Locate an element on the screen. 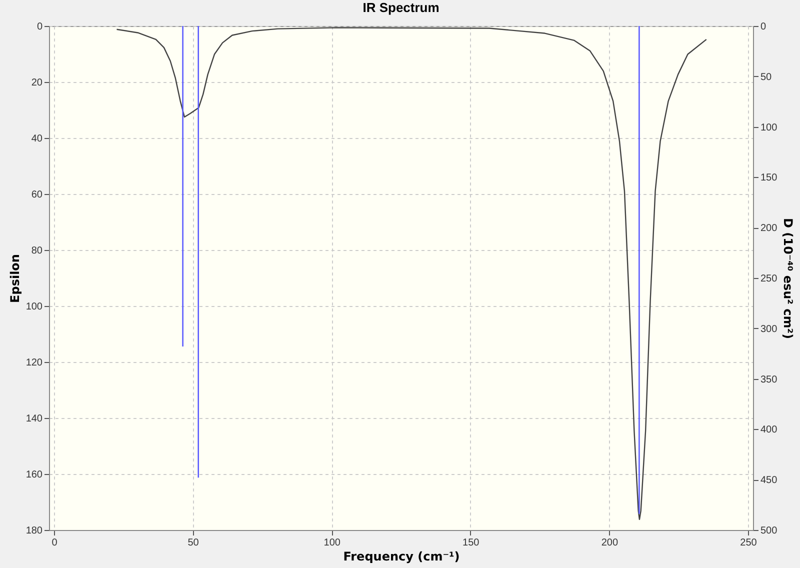  y-tick-label: 180 is located at coordinates (34, 531).